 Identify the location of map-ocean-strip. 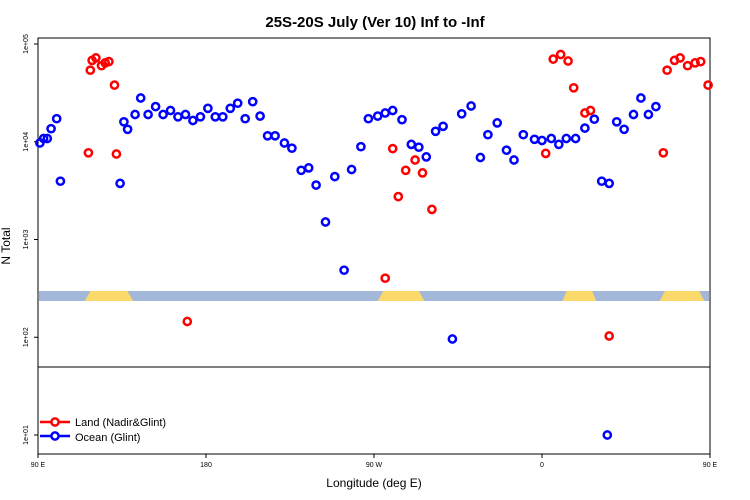
(374, 296).